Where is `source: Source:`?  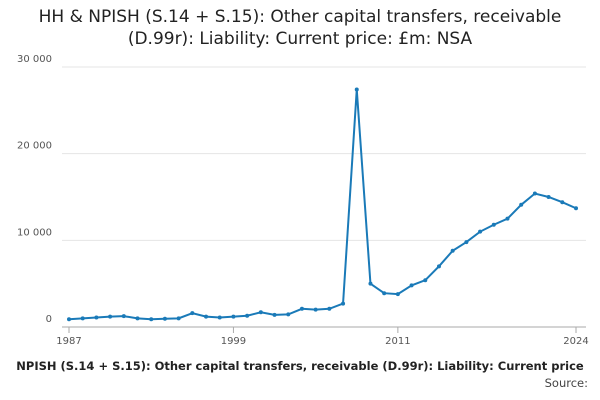
source: Source: is located at coordinates (566, 383).